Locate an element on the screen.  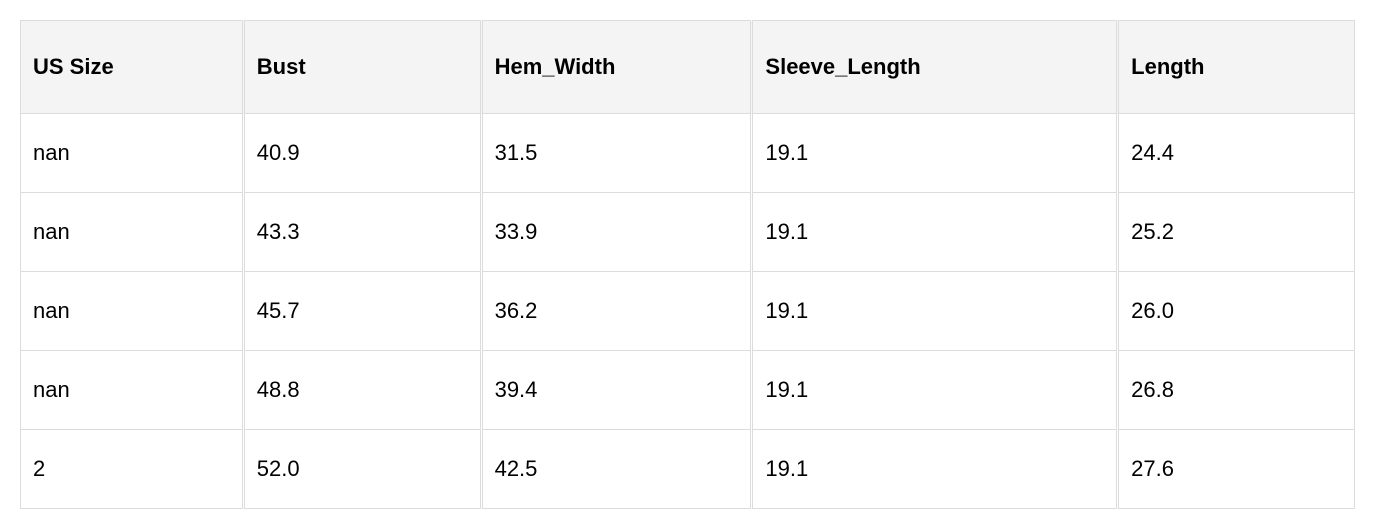
table-row: nan 43.3 33.9 19.1 25.2 is located at coordinates (687, 232).